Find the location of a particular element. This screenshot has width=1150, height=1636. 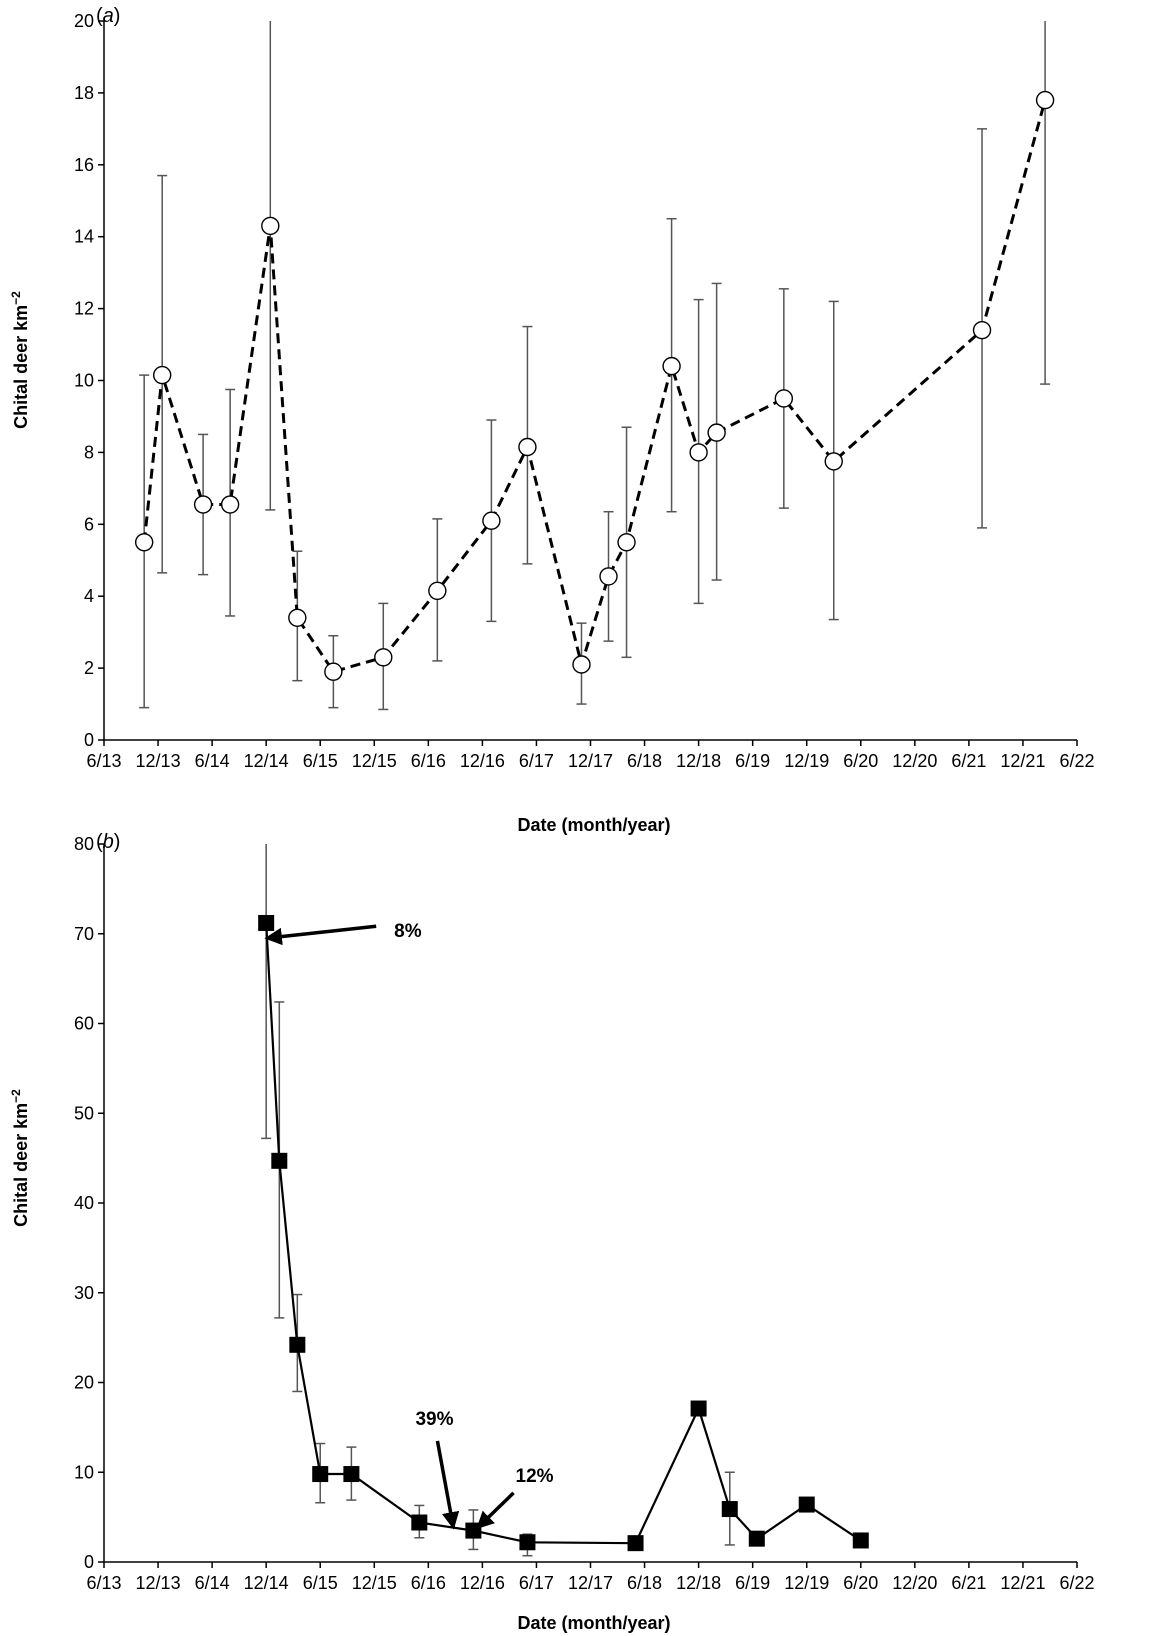

panel-b-y-tick-label: 10 is located at coordinates (84, 1472).